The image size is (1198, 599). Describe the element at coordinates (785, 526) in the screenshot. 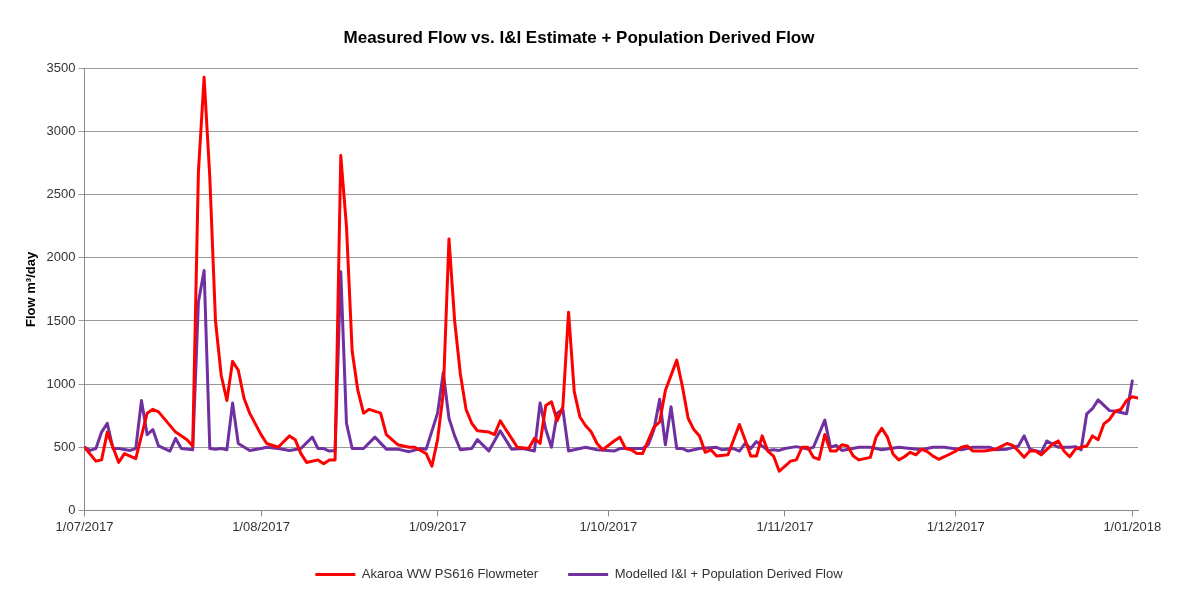

I see `x-tick-label: 1/11/2017` at that location.